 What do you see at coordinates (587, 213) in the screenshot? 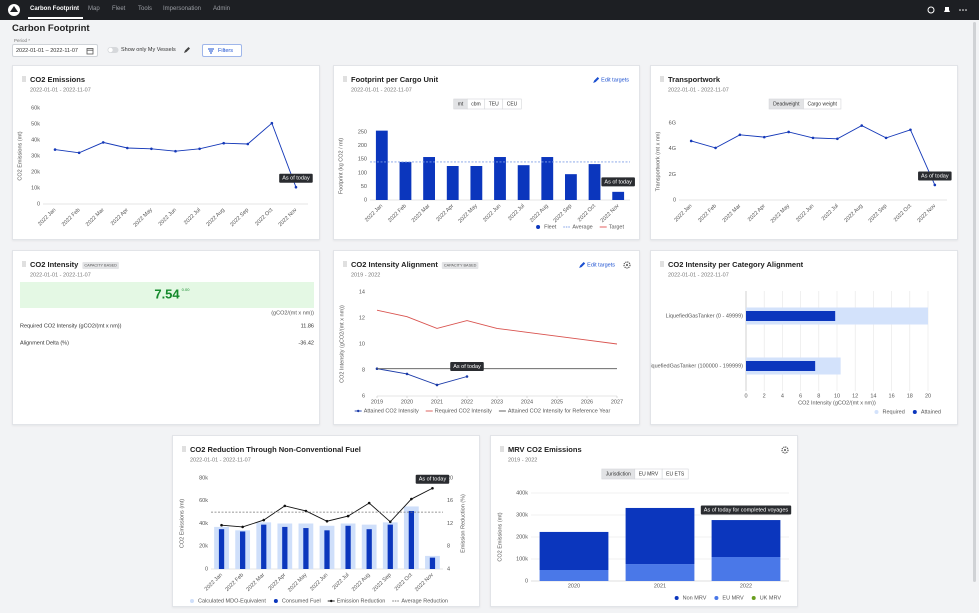
I see `x-tick-label: 2022 Oct` at bounding box center [587, 213].